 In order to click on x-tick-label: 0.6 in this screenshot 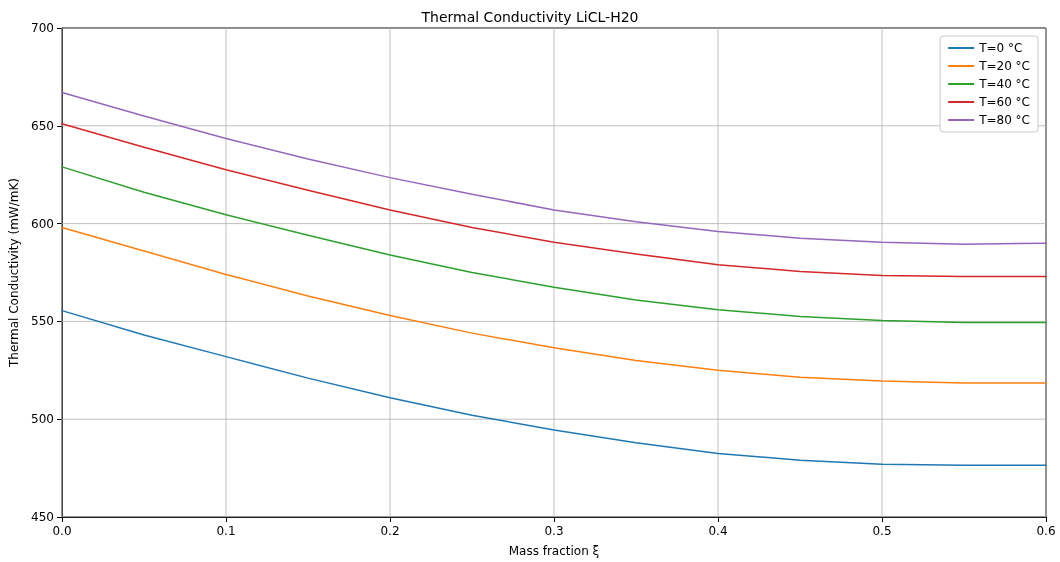, I will do `click(1046, 531)`.